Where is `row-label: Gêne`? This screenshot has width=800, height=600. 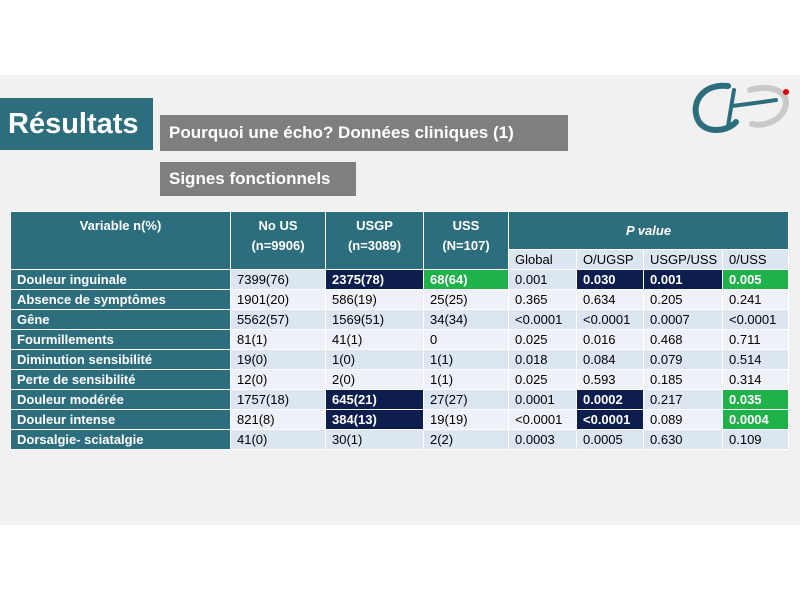
row-label: Gêne is located at coordinates (120, 319).